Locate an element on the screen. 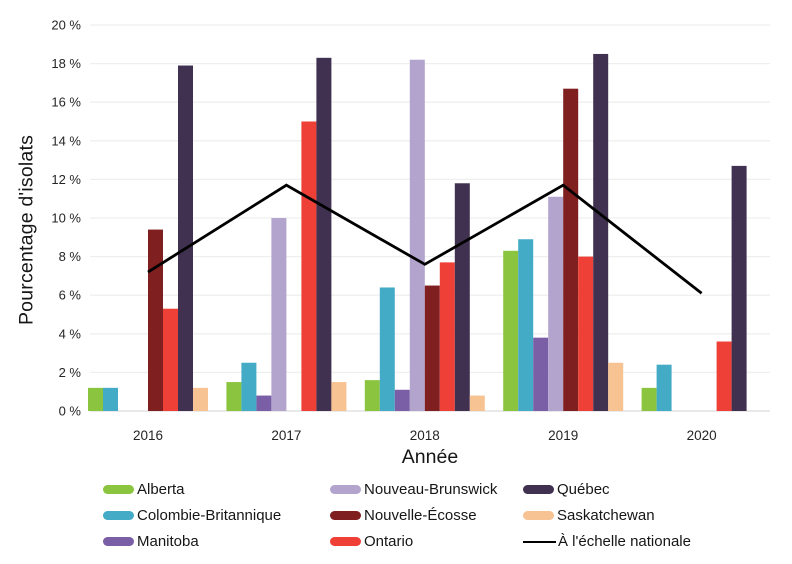  y-axis-title: Pourcentage d'isolats is located at coordinates (26, 230).